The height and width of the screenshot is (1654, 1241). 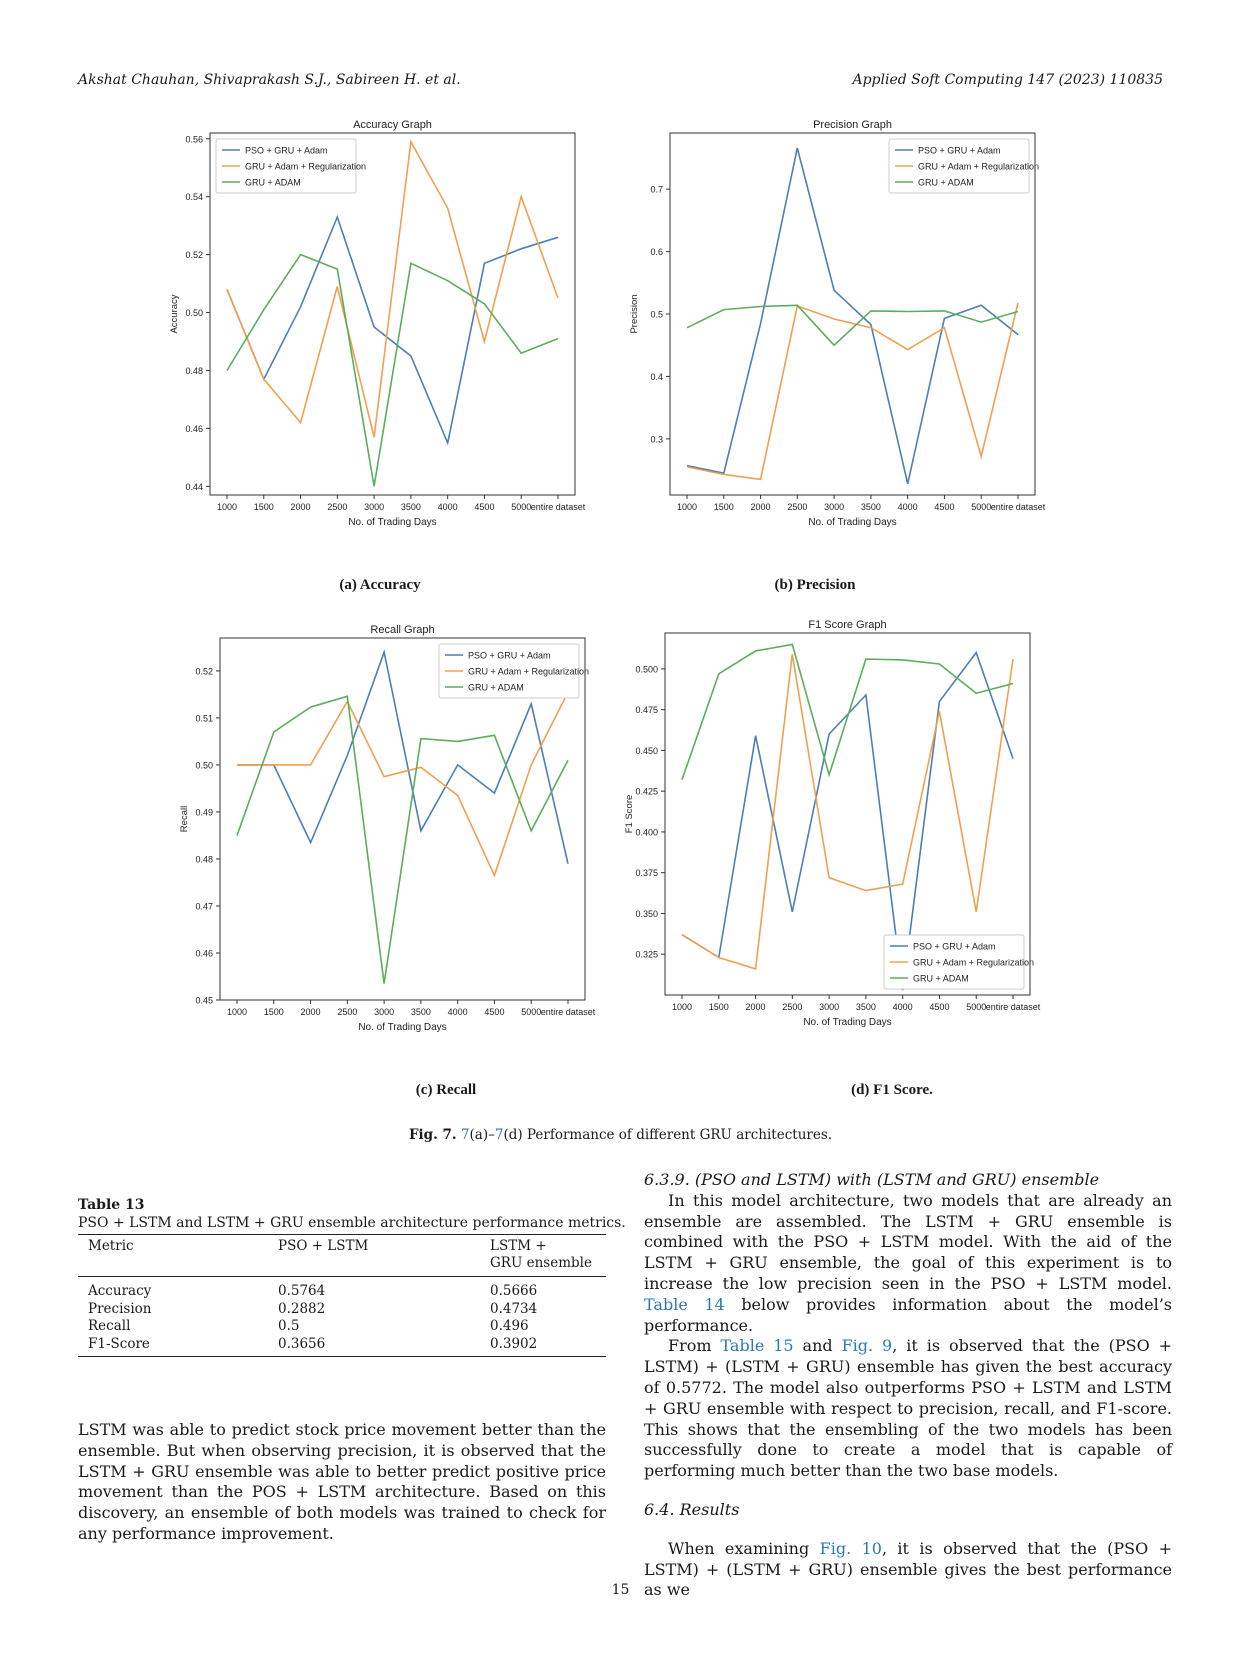 What do you see at coordinates (204, 812) in the screenshot?
I see `y-tick-label: 0.49` at bounding box center [204, 812].